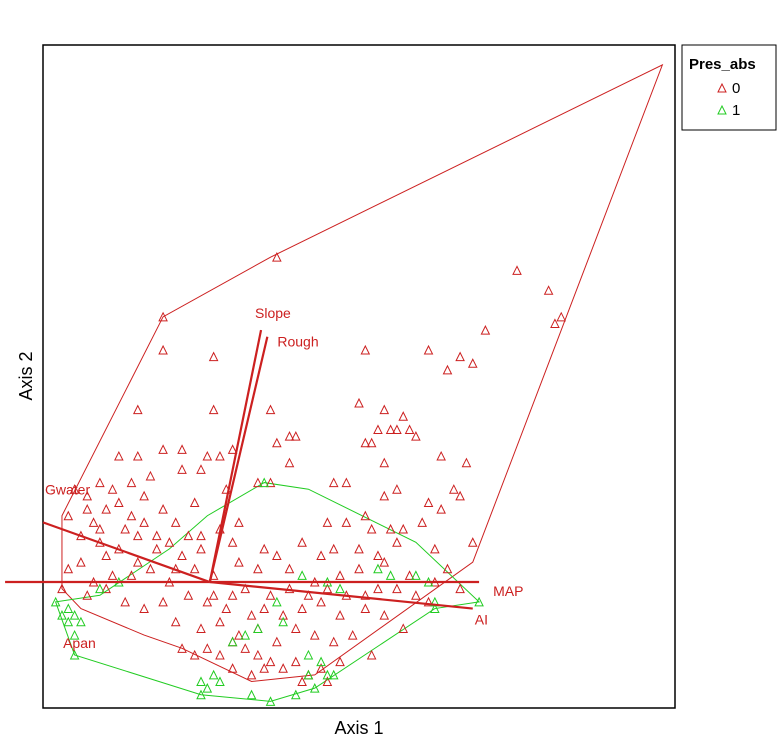  I want to click on vector-ai, so click(341, 595).